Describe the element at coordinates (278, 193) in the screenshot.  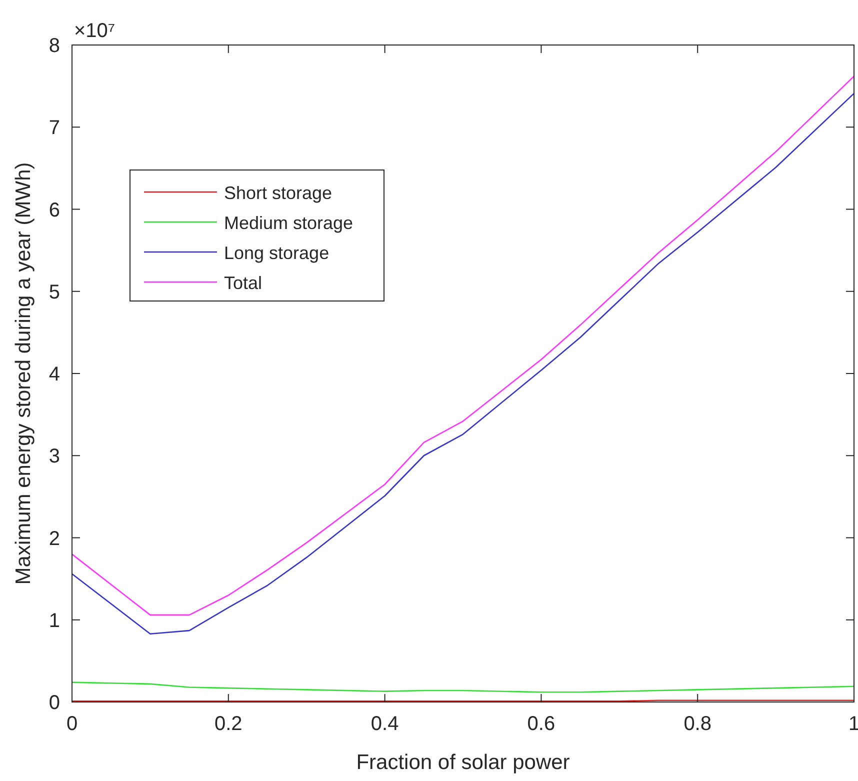
I see `legend-label: Short storage` at that location.